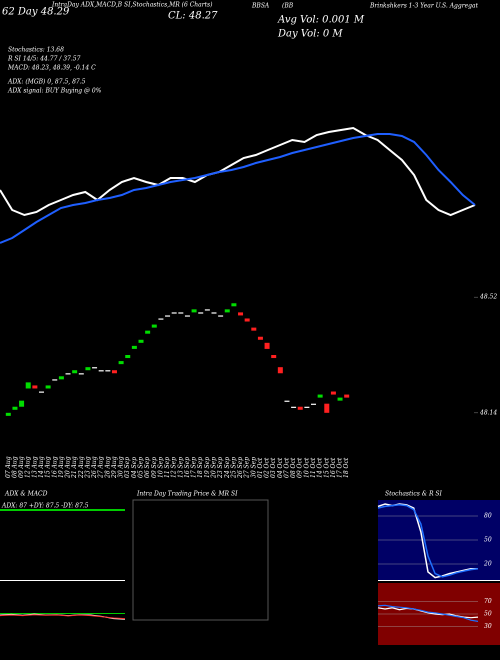 The height and width of the screenshot is (660, 500). I want to click on panel-title: Stochastics & R SI, so click(413, 494).